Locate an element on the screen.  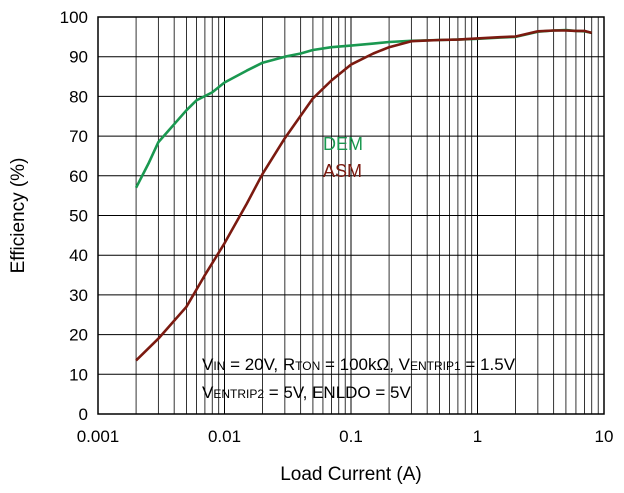
x-tick-label: 1 is located at coordinates (477, 436).